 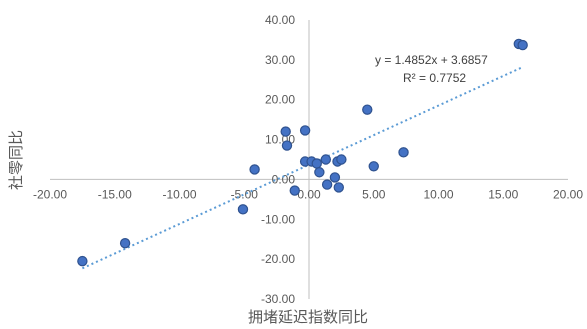 I want to click on trendline-equation: y = 1.4852x + 3.6857, so click(x=431, y=60).